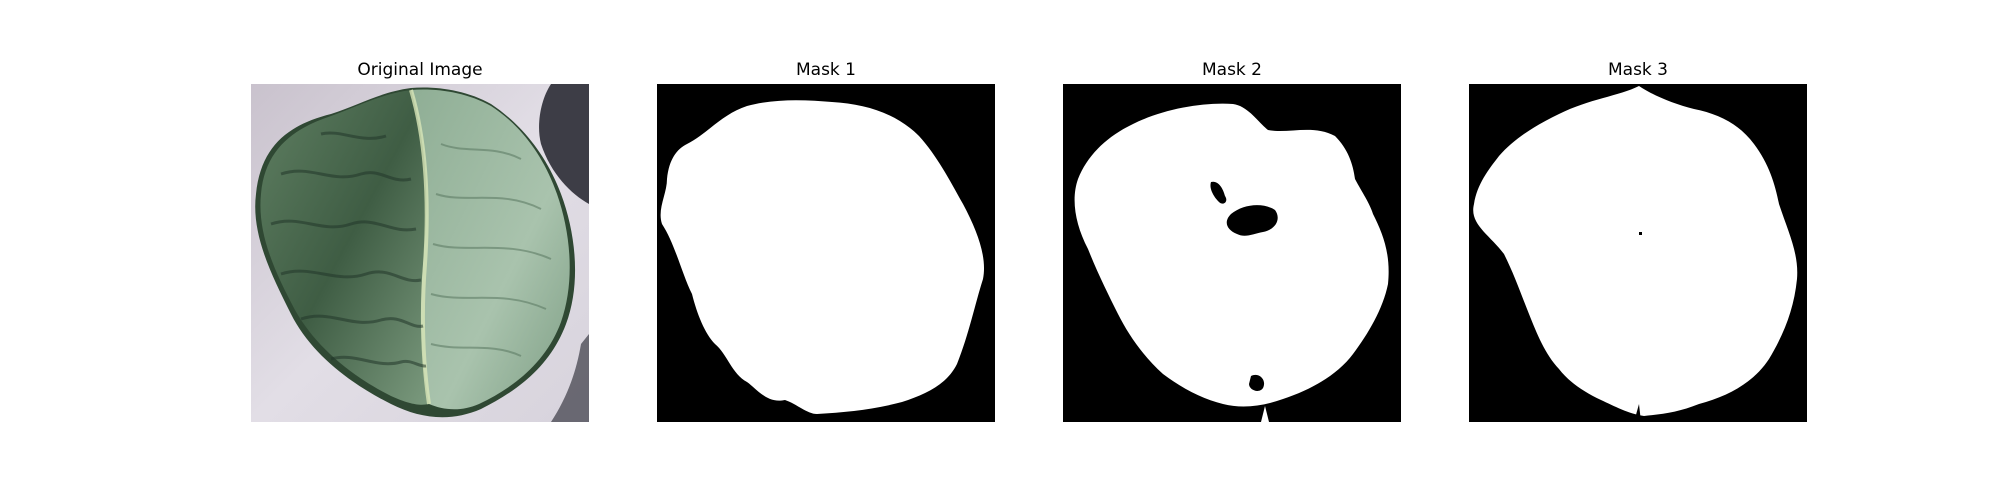 Image resolution: width=2000 pixels, height=500 pixels. Describe the element at coordinates (1637, 70) in the screenshot. I see `panel-title: Mask 3` at that location.